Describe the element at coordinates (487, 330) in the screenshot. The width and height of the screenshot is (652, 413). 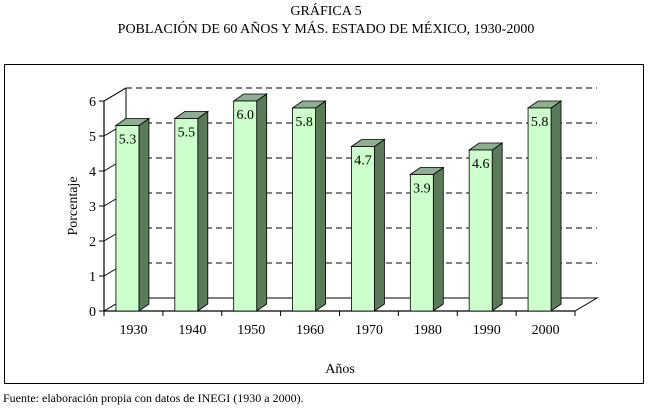
I see `x-tick-label: 1990` at that location.